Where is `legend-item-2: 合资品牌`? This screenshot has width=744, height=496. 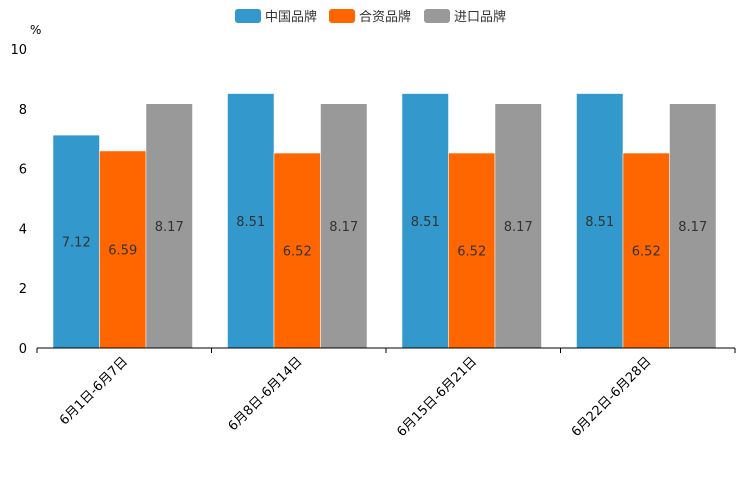 legend-item-2: 合资品牌 is located at coordinates (370, 17).